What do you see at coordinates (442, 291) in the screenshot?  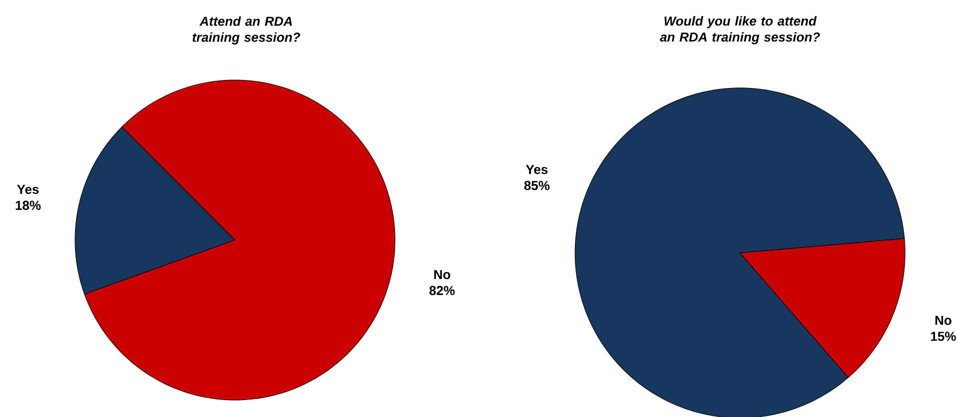 I see `data-label: 82%` at bounding box center [442, 291].